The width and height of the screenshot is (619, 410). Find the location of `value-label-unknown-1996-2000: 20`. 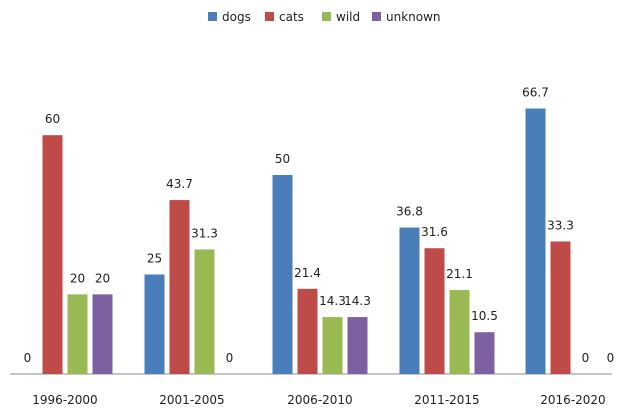

value-label-unknown-1996-2000: 20 is located at coordinates (102, 278).